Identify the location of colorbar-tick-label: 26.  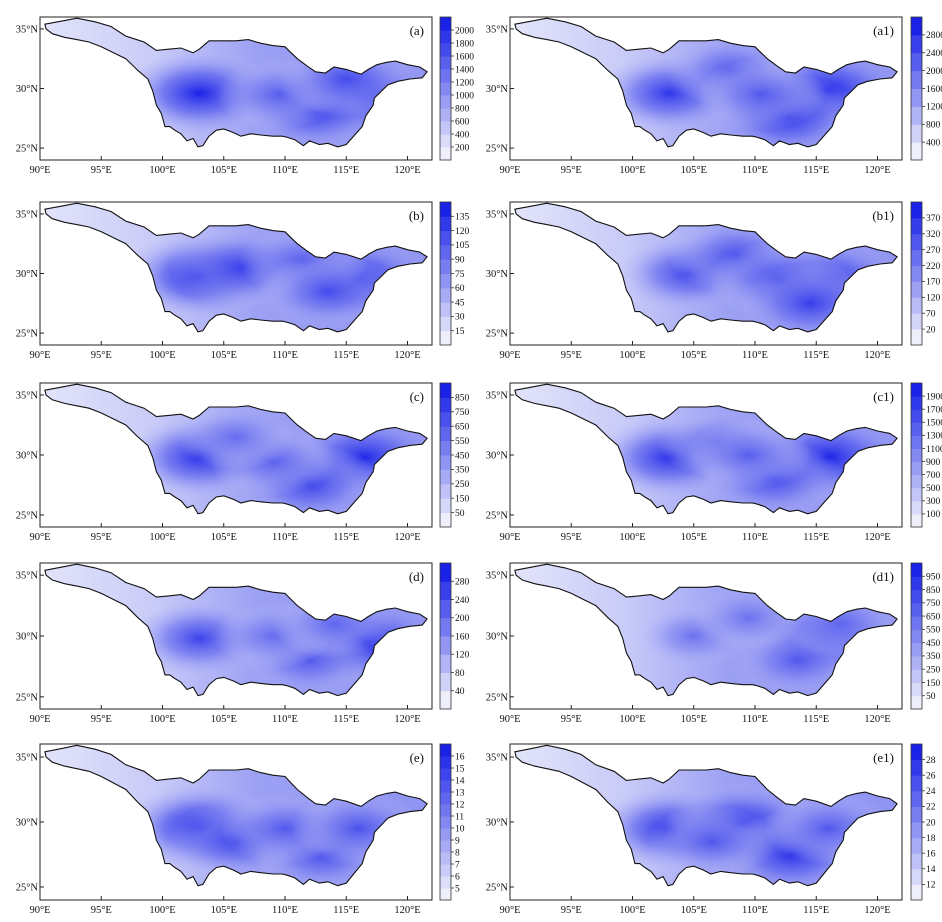
(931, 777).